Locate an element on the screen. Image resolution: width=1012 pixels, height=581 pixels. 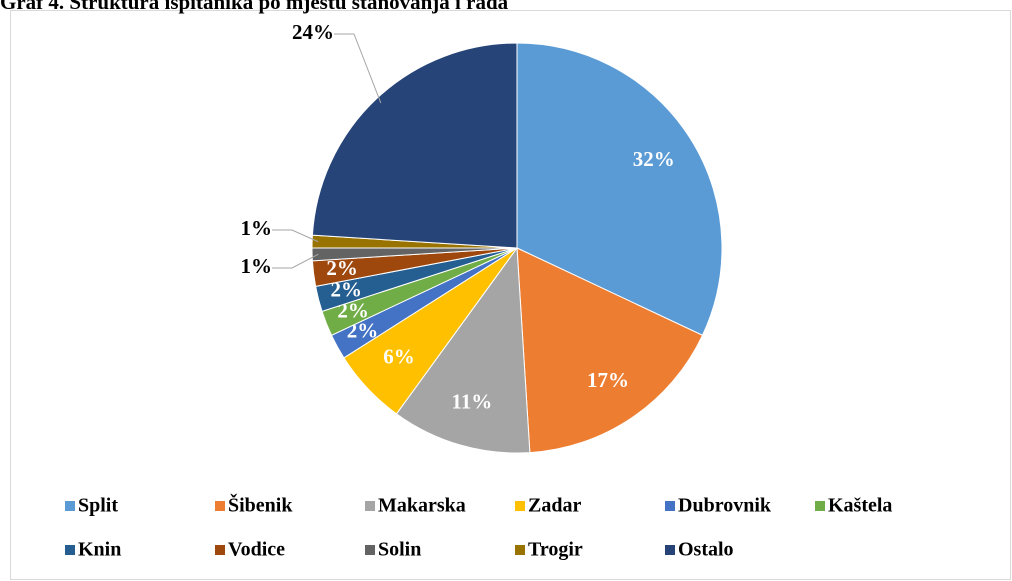
data-label: 6% is located at coordinates (399, 357).